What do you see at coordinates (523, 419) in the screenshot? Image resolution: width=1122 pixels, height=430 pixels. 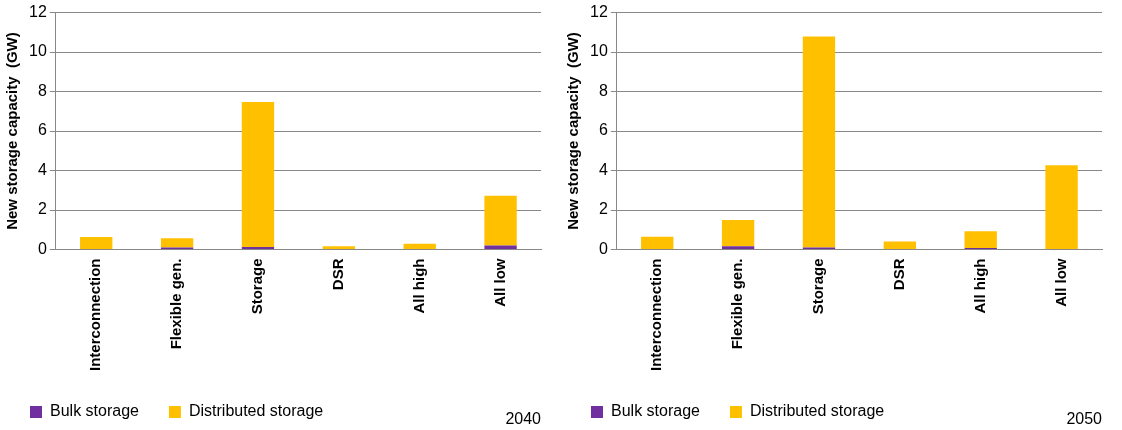 I see `text: 2040` at bounding box center [523, 419].